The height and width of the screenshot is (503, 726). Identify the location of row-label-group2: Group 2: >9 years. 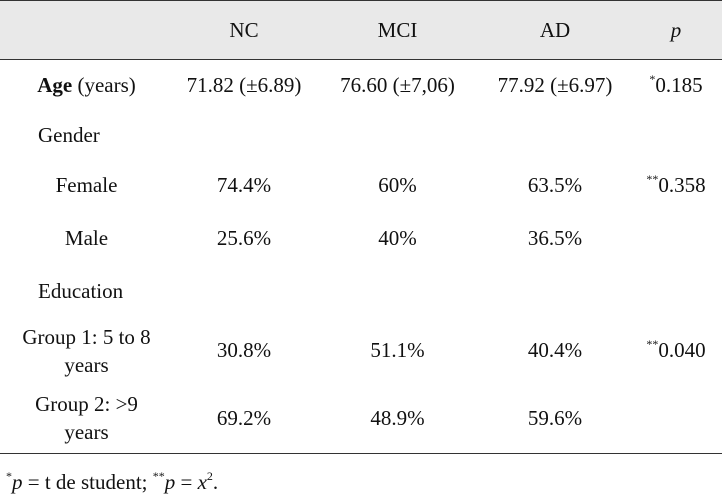
(86, 419).